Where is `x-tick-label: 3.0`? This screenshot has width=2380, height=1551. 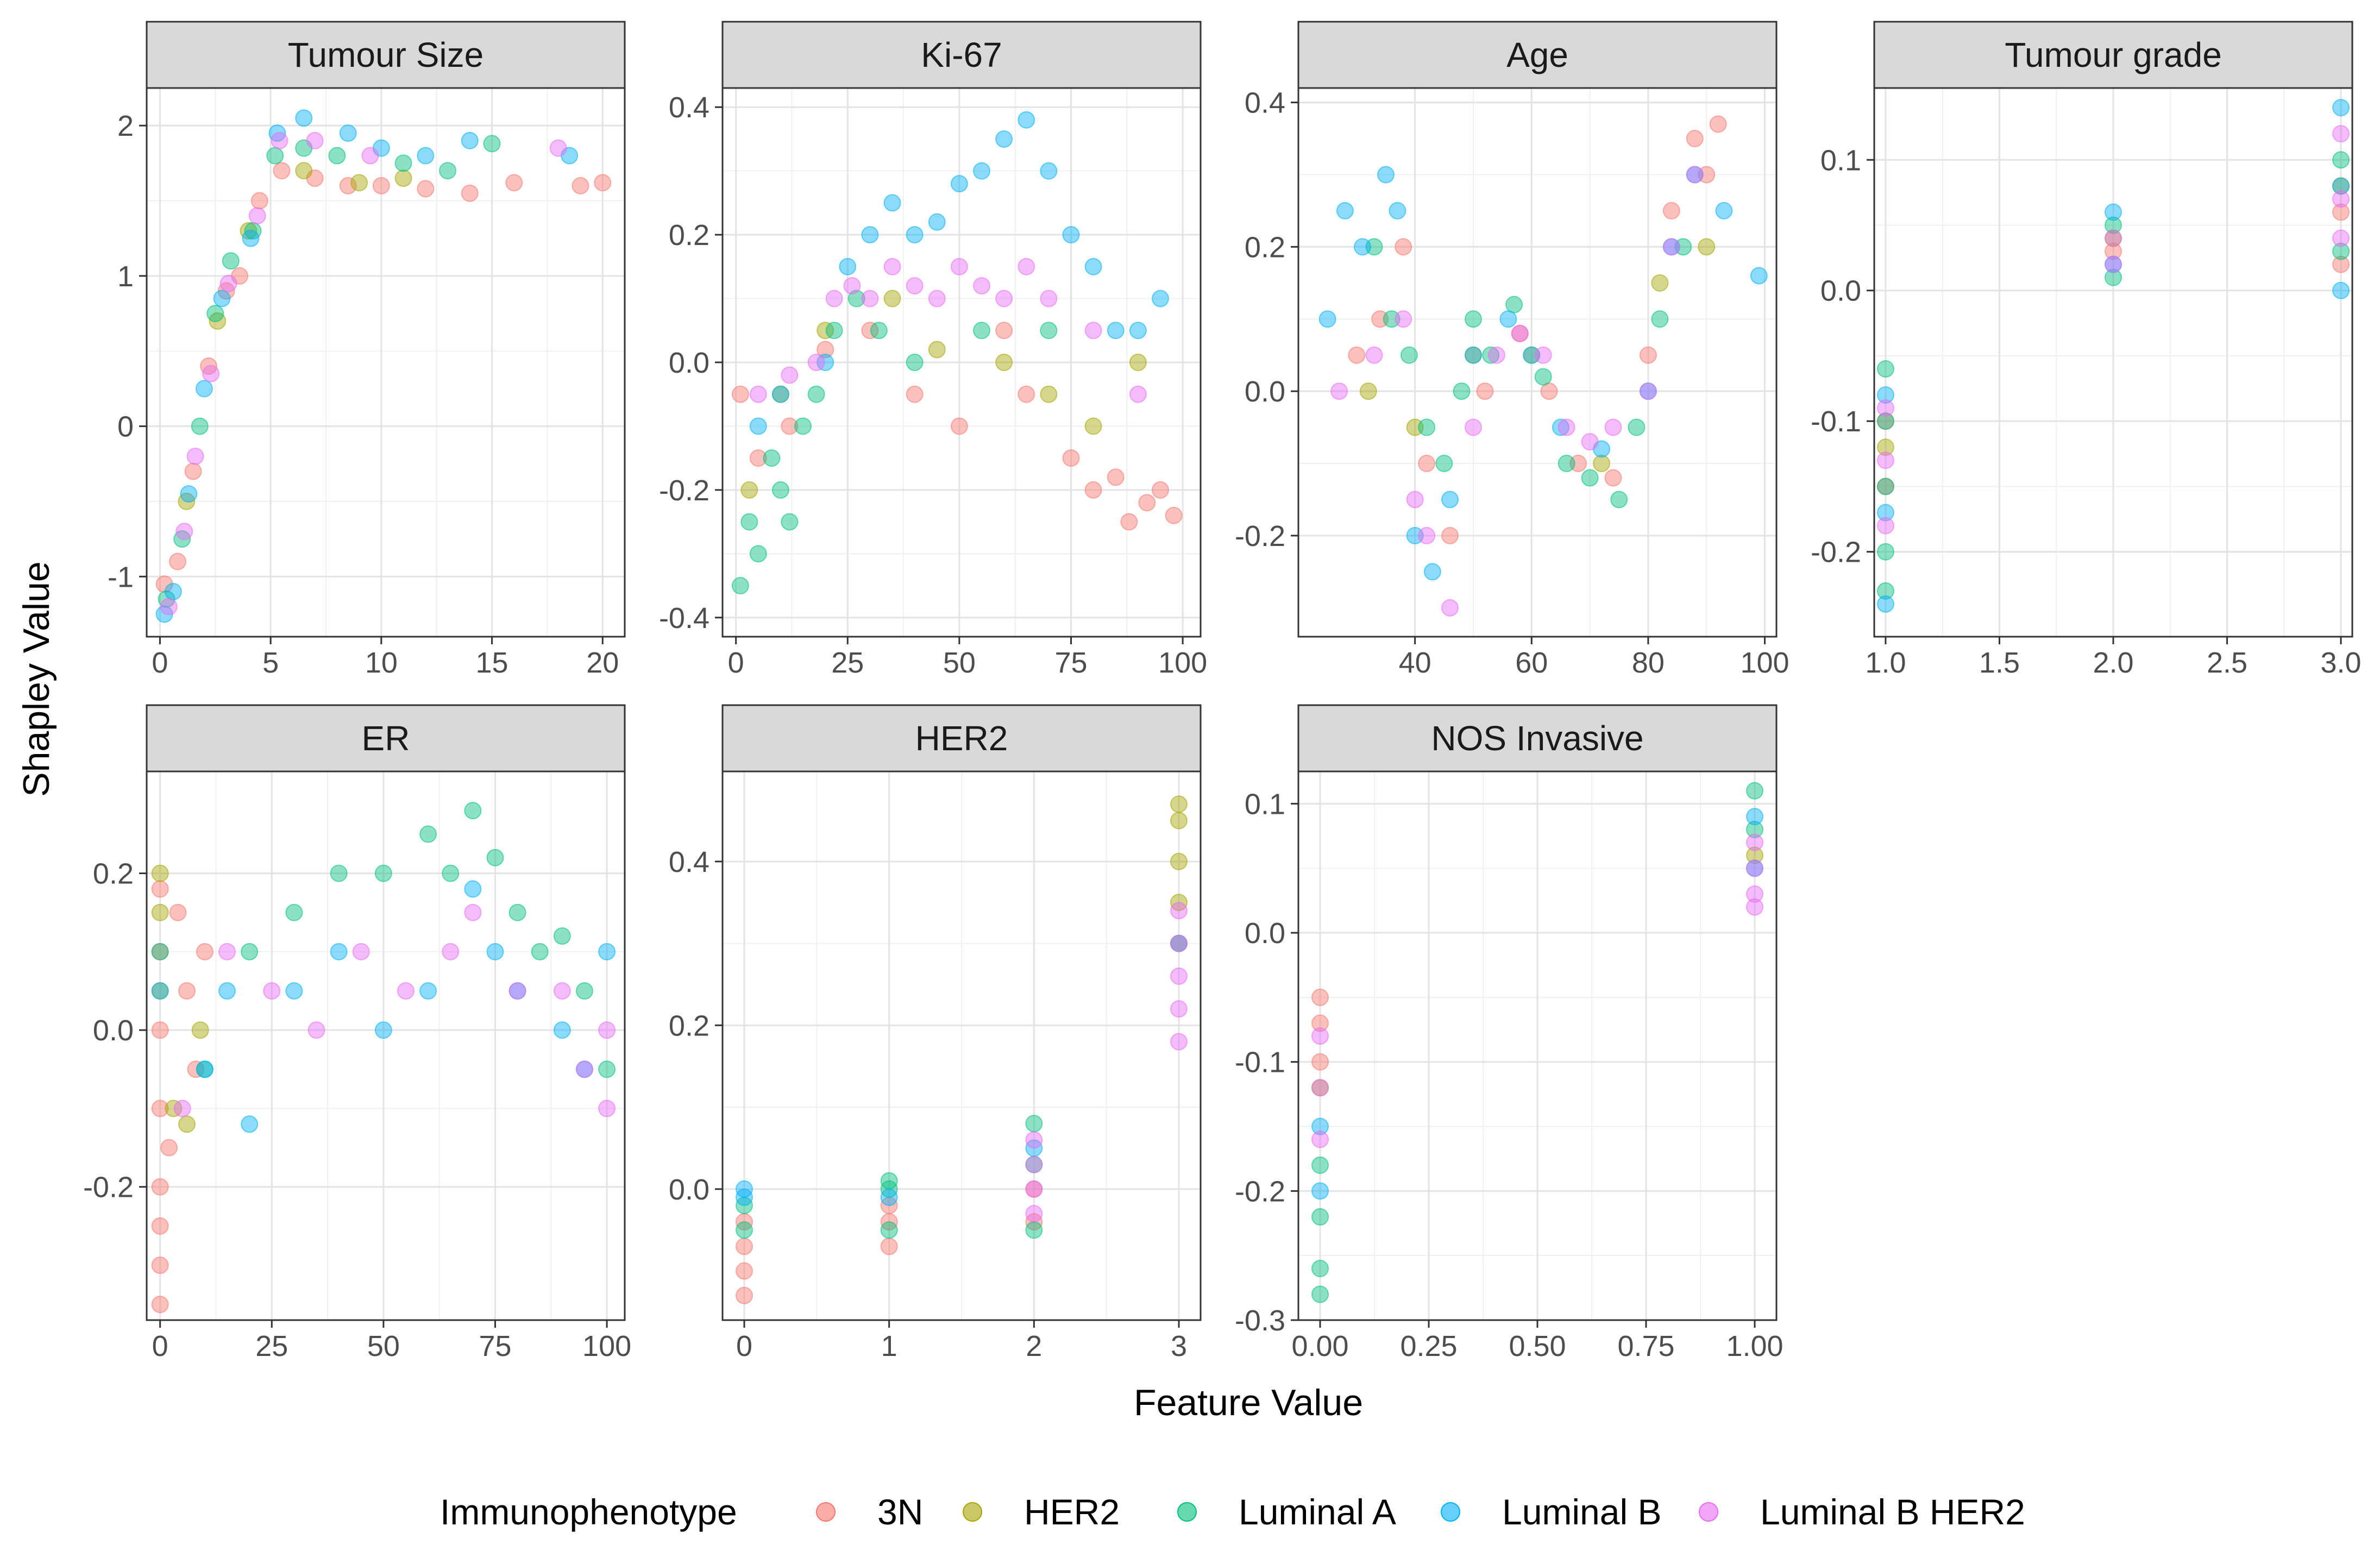 x-tick-label: 3.0 is located at coordinates (2341, 662).